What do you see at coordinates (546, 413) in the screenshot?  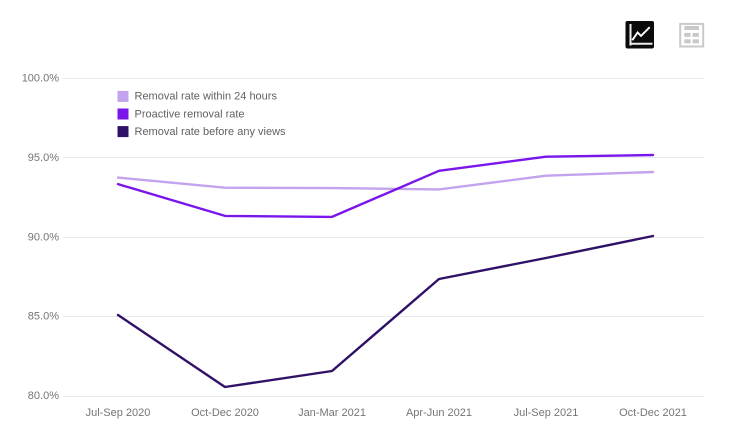 I see `svg-text: Jul-Sep 2021` at bounding box center [546, 413].